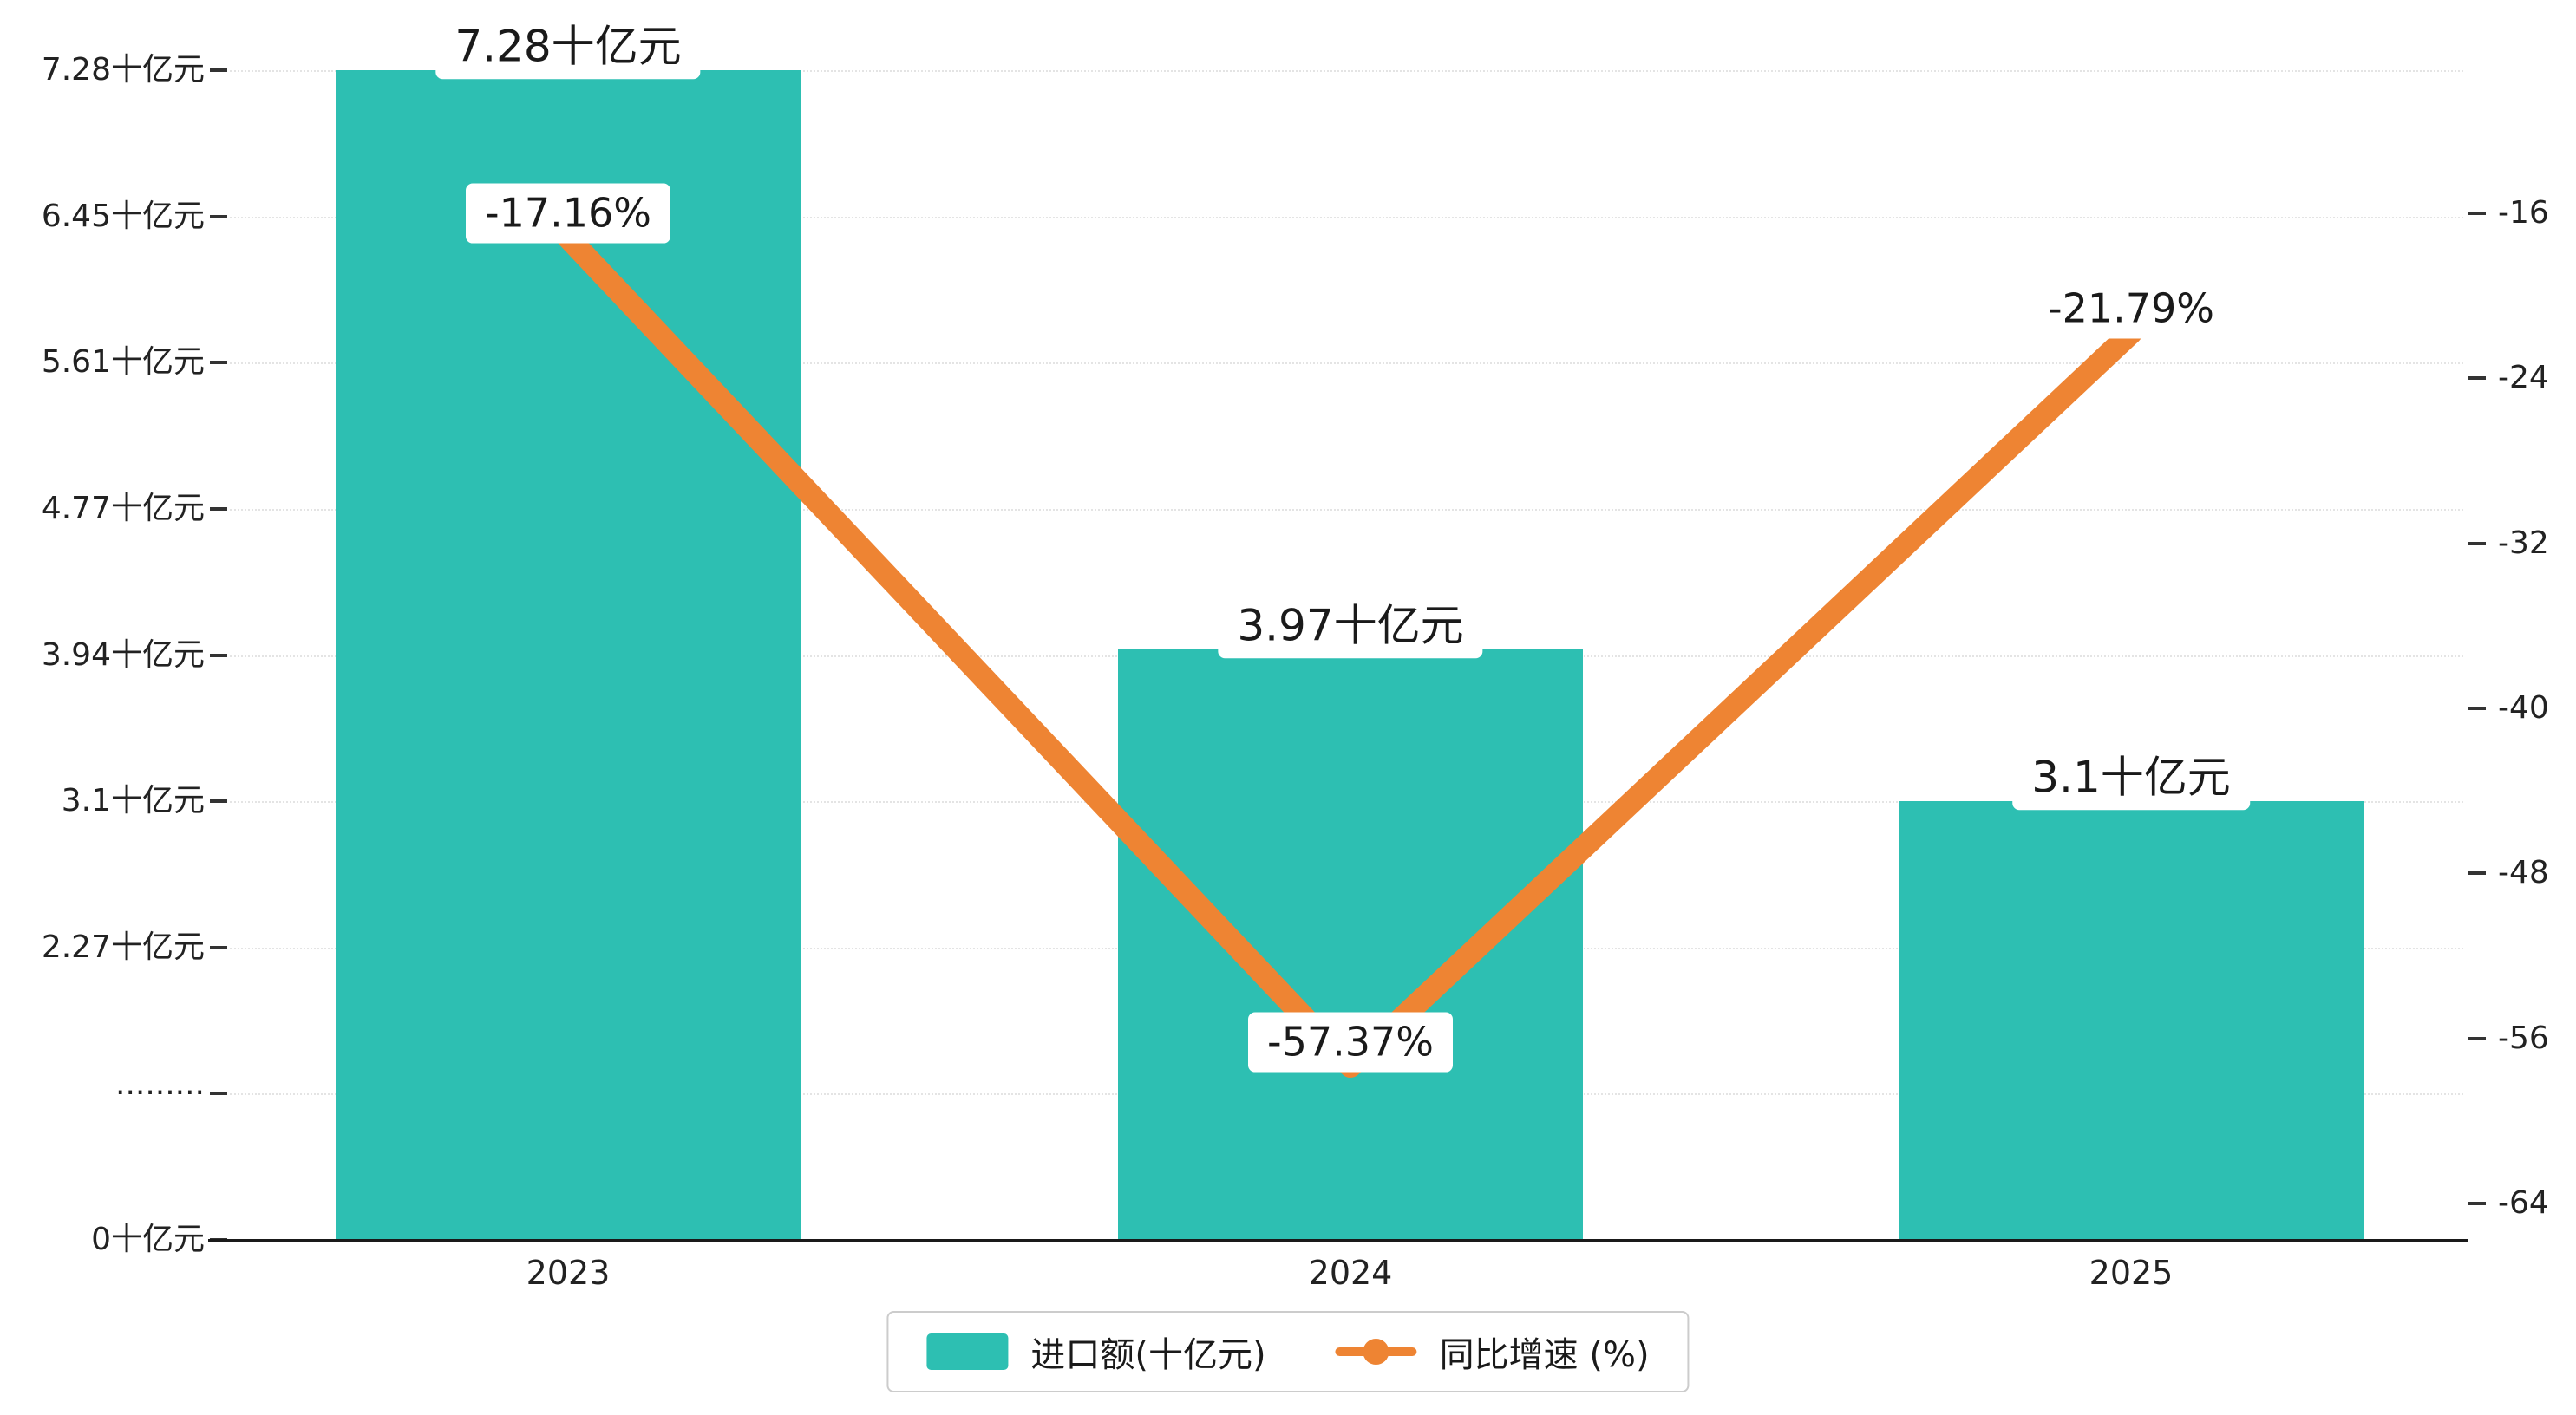 The image size is (2576, 1415). What do you see at coordinates (1338, 1240) in the screenshot?
I see `x-axis-line` at bounding box center [1338, 1240].